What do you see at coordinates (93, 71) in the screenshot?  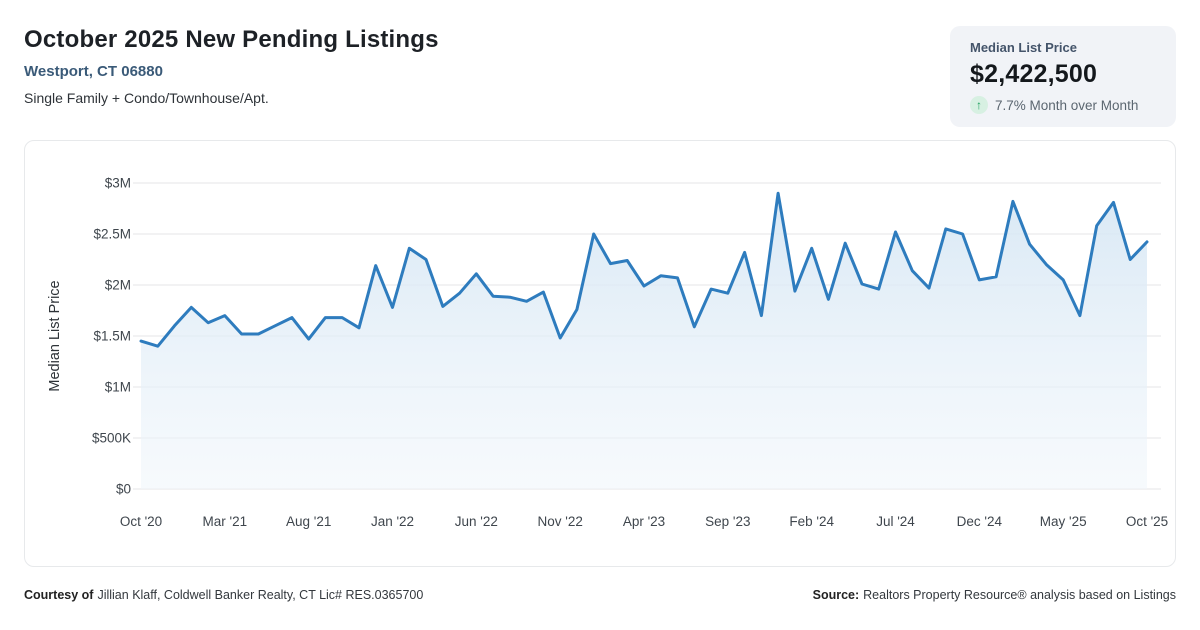 I see `location-label: Westport, CT 06880` at bounding box center [93, 71].